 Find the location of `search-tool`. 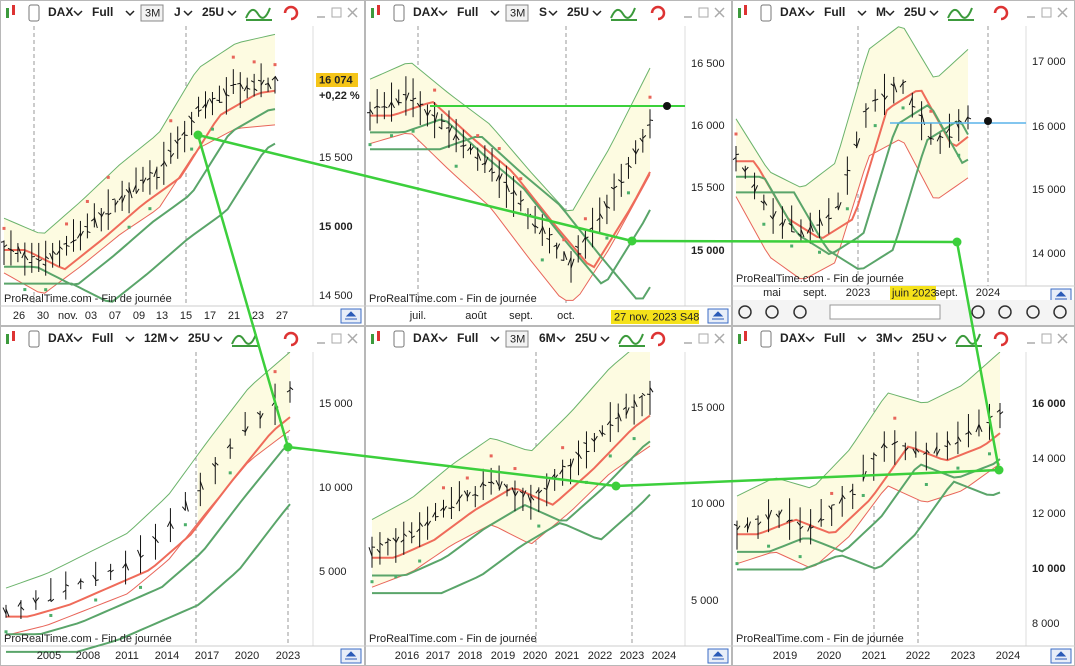

search-tool is located at coordinates (1060, 312).